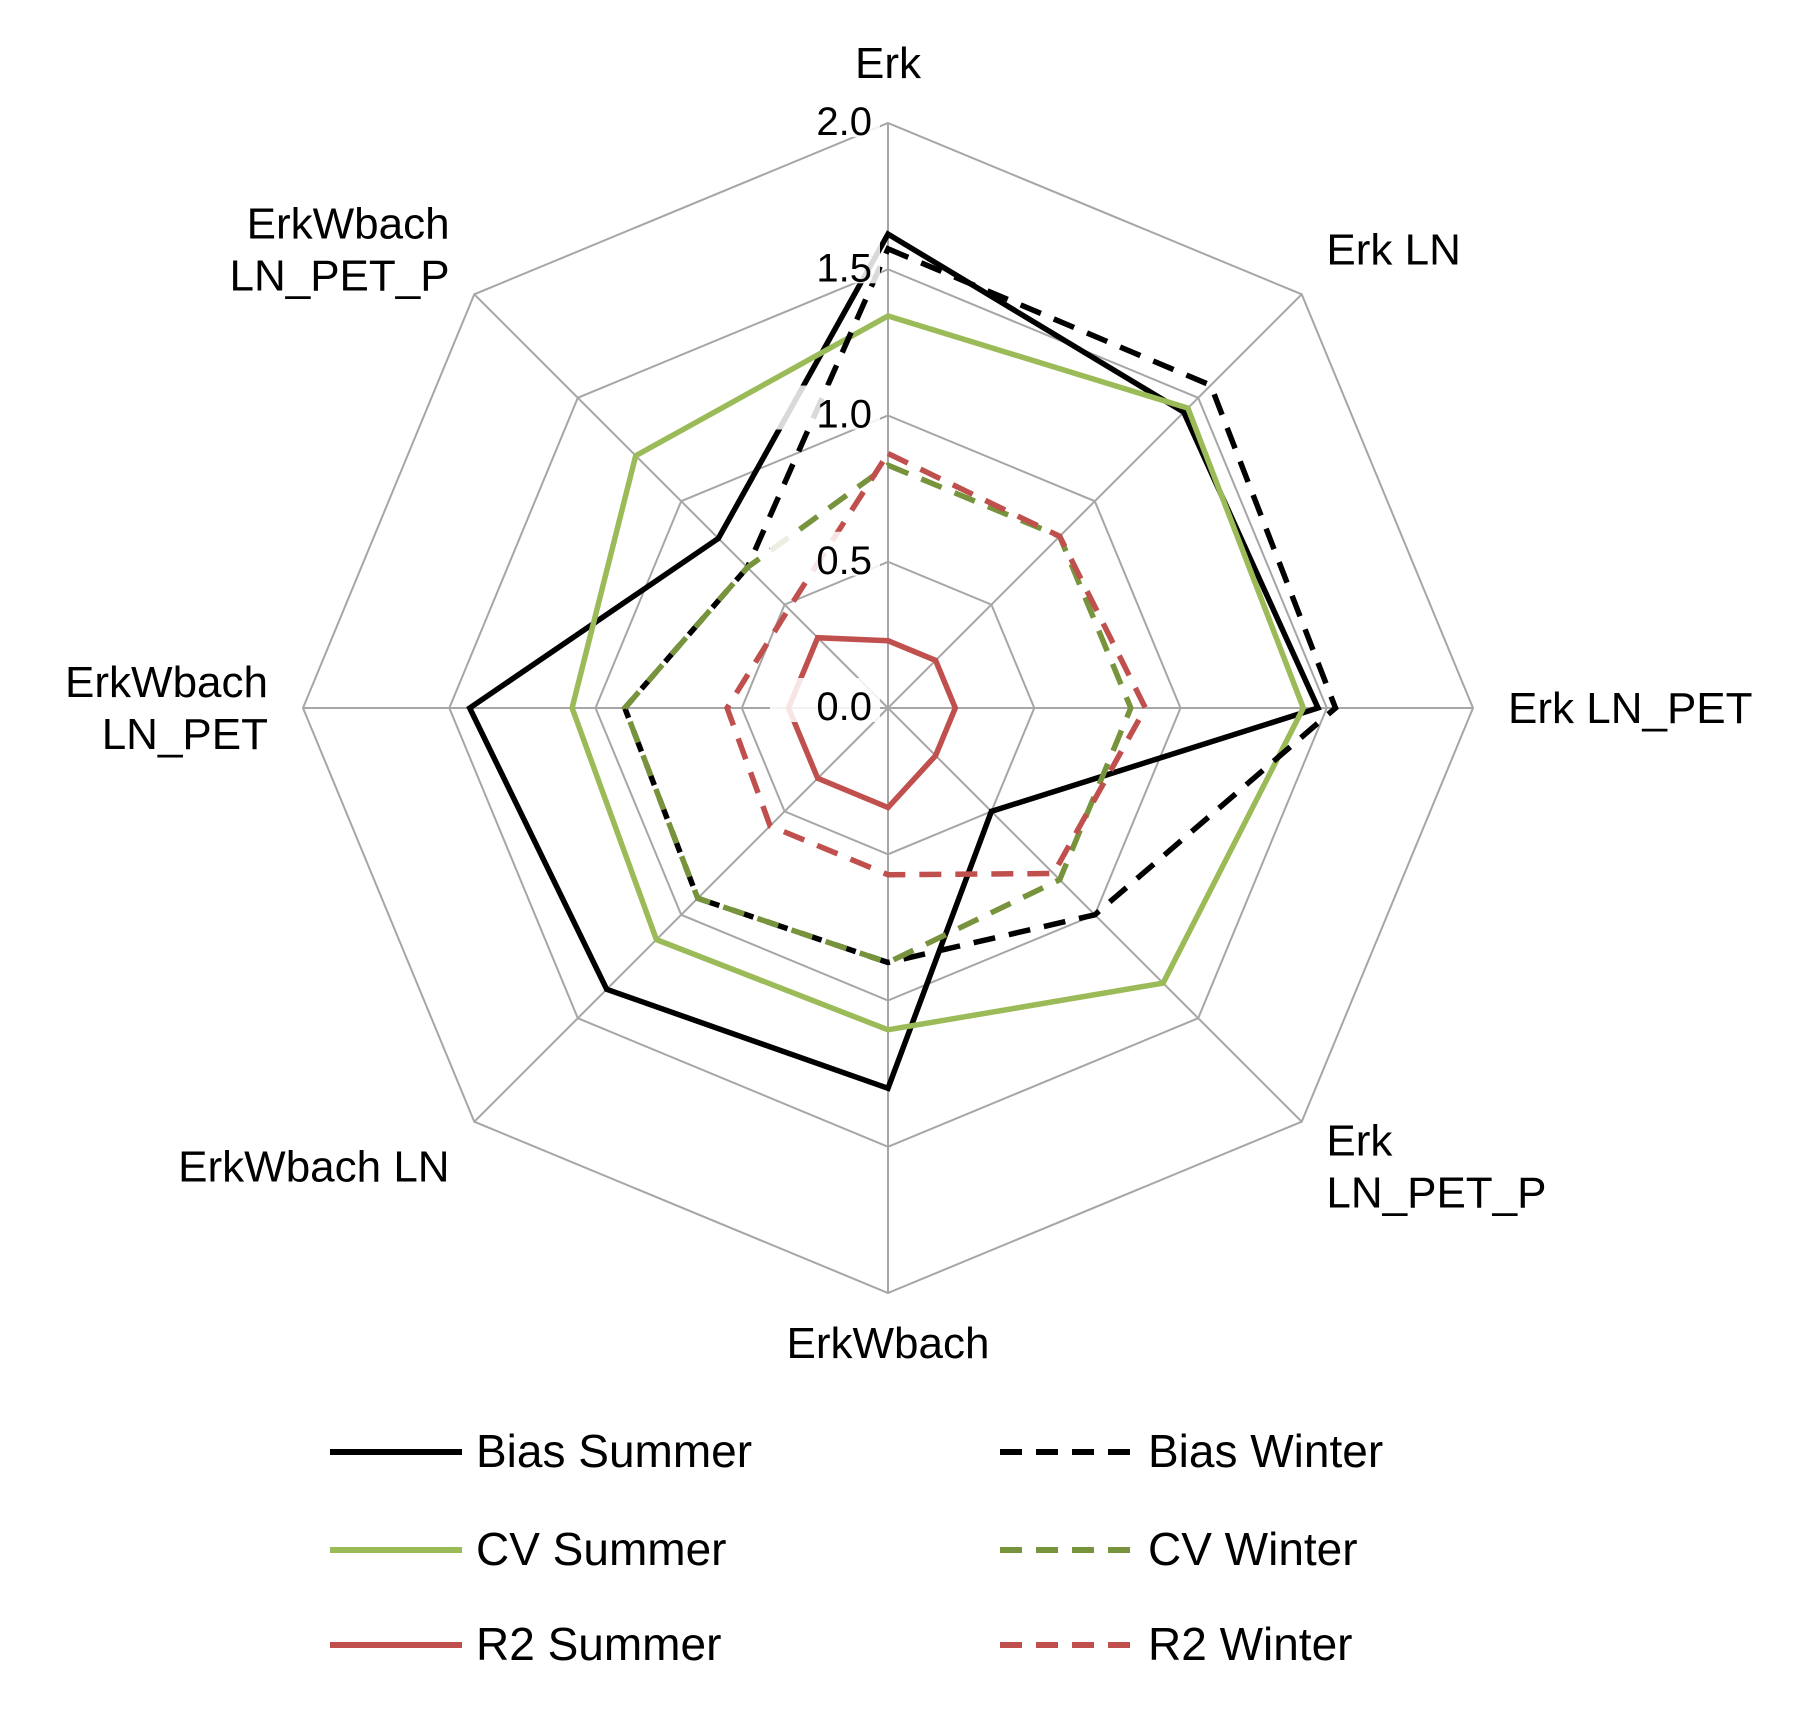 The width and height of the screenshot is (1809, 1710). What do you see at coordinates (1436, 1166) in the screenshot?
I see `category-label: Erk LN_PET_P` at bounding box center [1436, 1166].